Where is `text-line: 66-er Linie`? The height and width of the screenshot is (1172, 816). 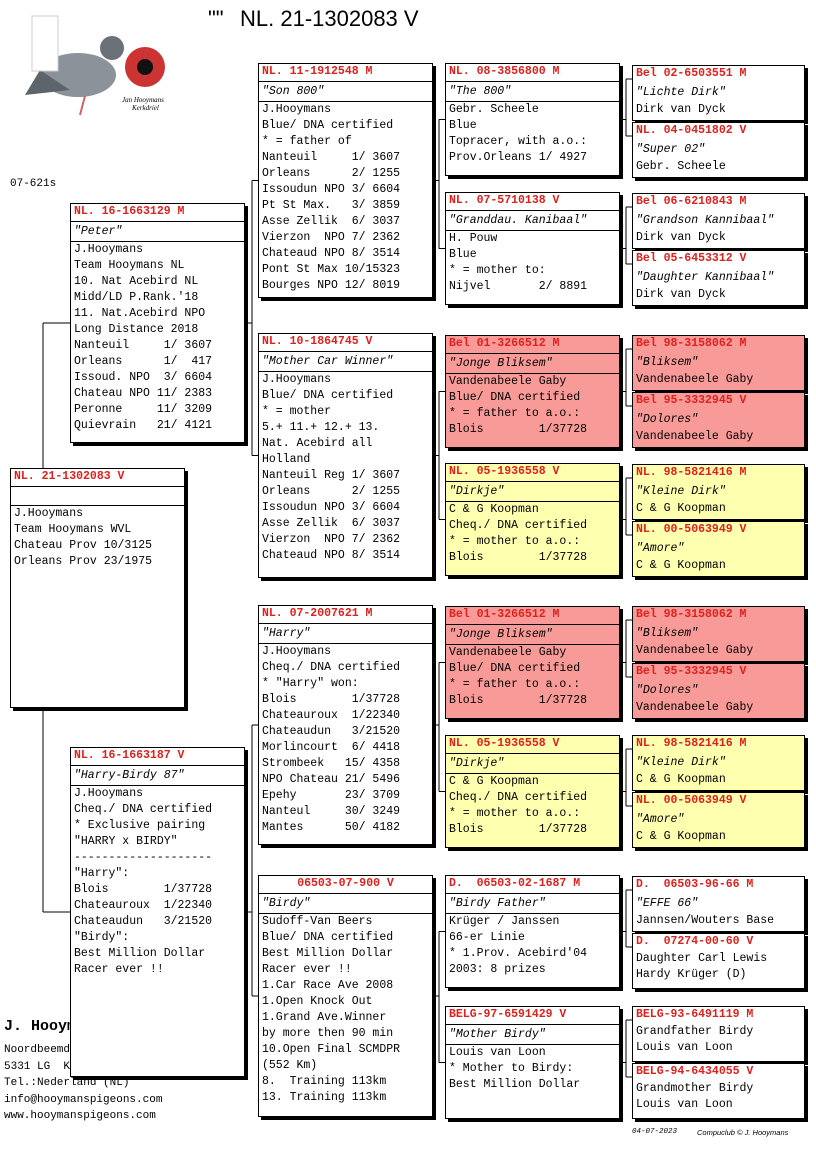
text-line: 66-er Linie is located at coordinates (487, 937).